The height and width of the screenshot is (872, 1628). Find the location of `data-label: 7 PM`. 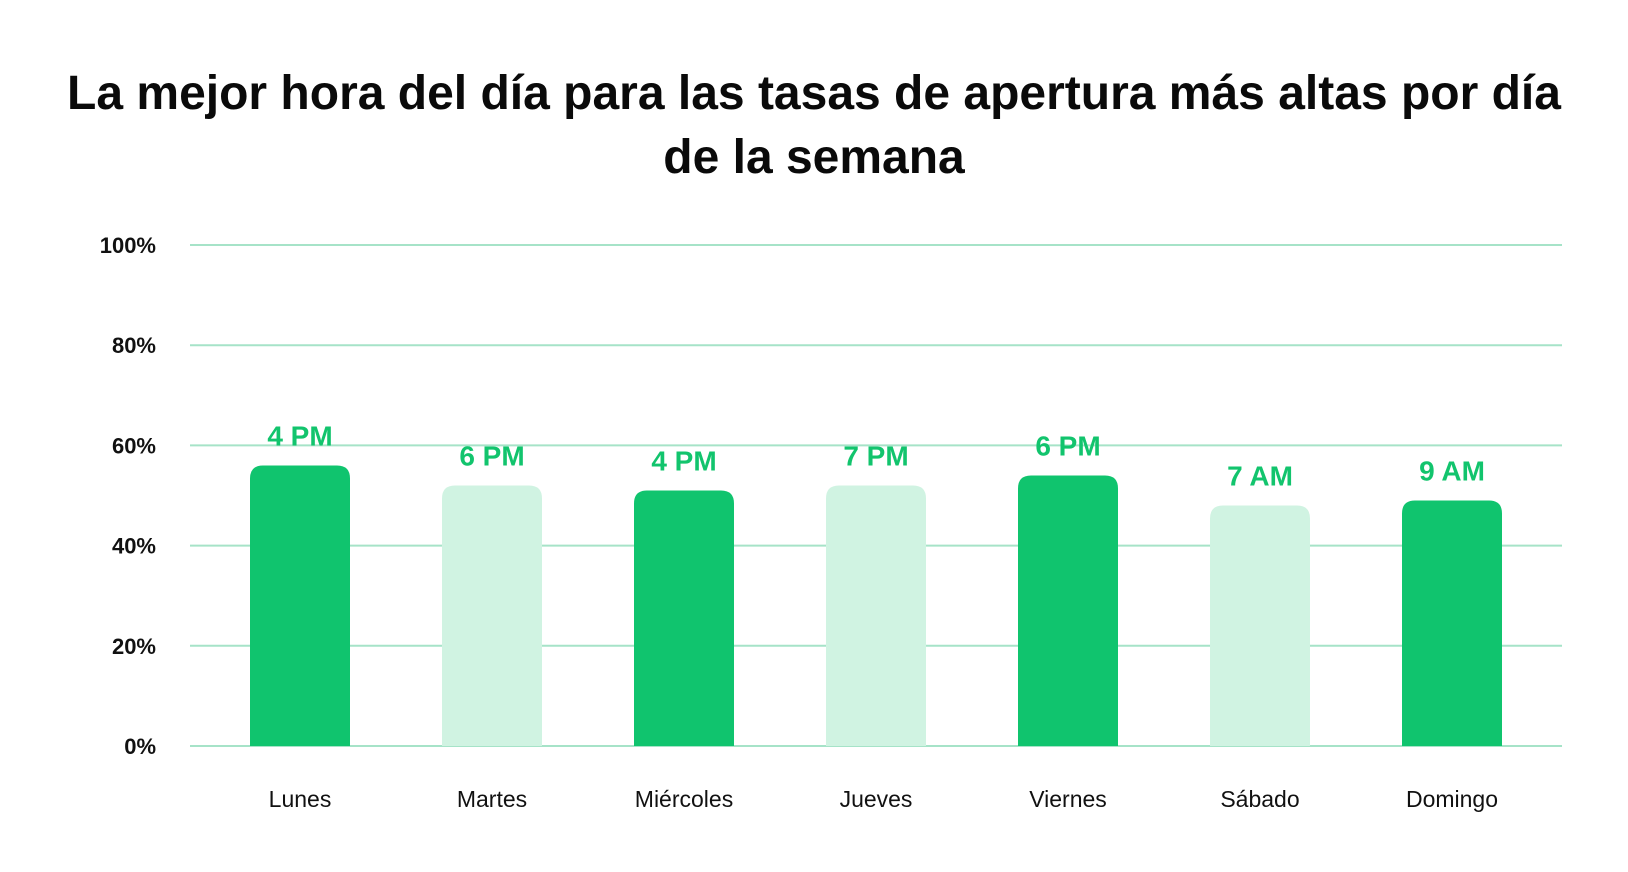

data-label: 7 PM is located at coordinates (875, 455).